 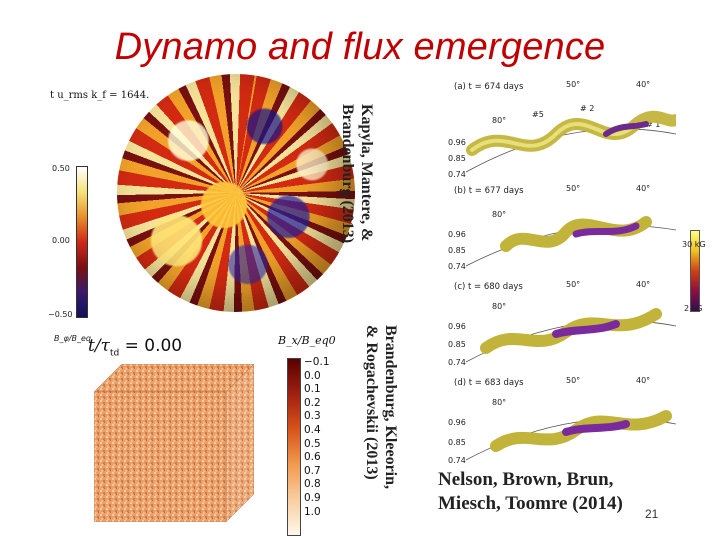 I want to click on wedge-panel-label: (b) t = 677 days, so click(x=489, y=191).